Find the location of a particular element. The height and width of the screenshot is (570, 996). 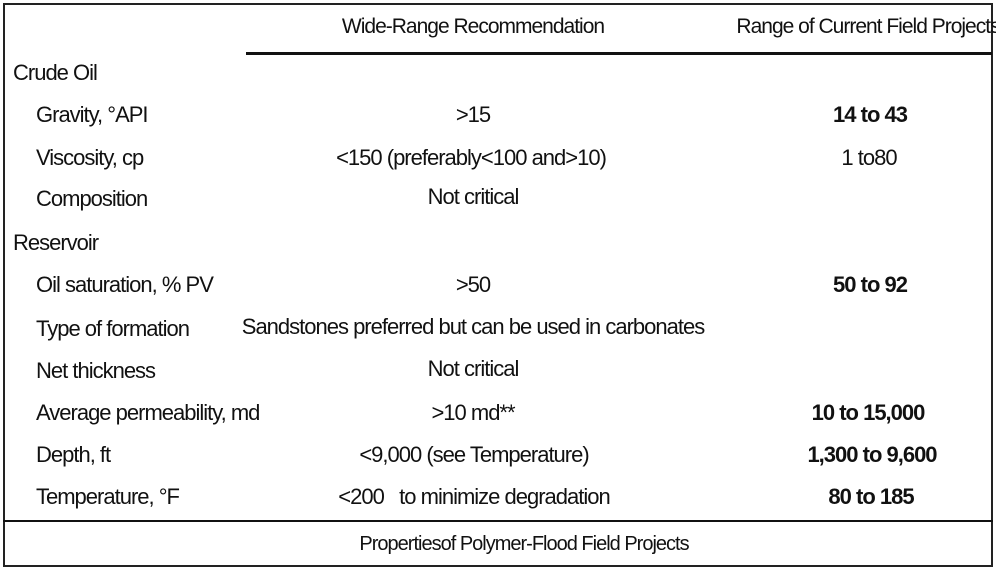

row-label: Oil saturation, % PV is located at coordinates (125, 284).